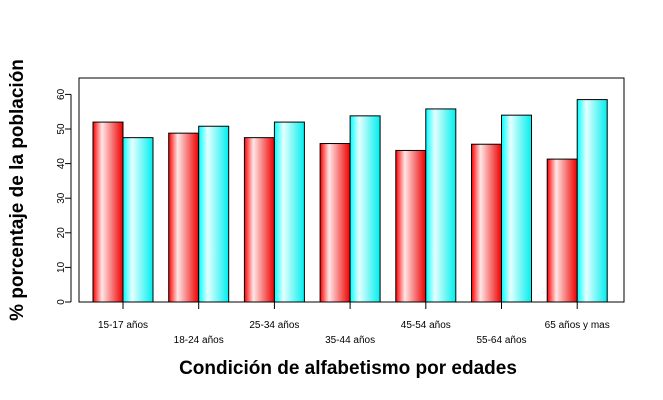 The image size is (663, 400). What do you see at coordinates (123, 325) in the screenshot?
I see `x-tick-label: 15-17 años` at bounding box center [123, 325].